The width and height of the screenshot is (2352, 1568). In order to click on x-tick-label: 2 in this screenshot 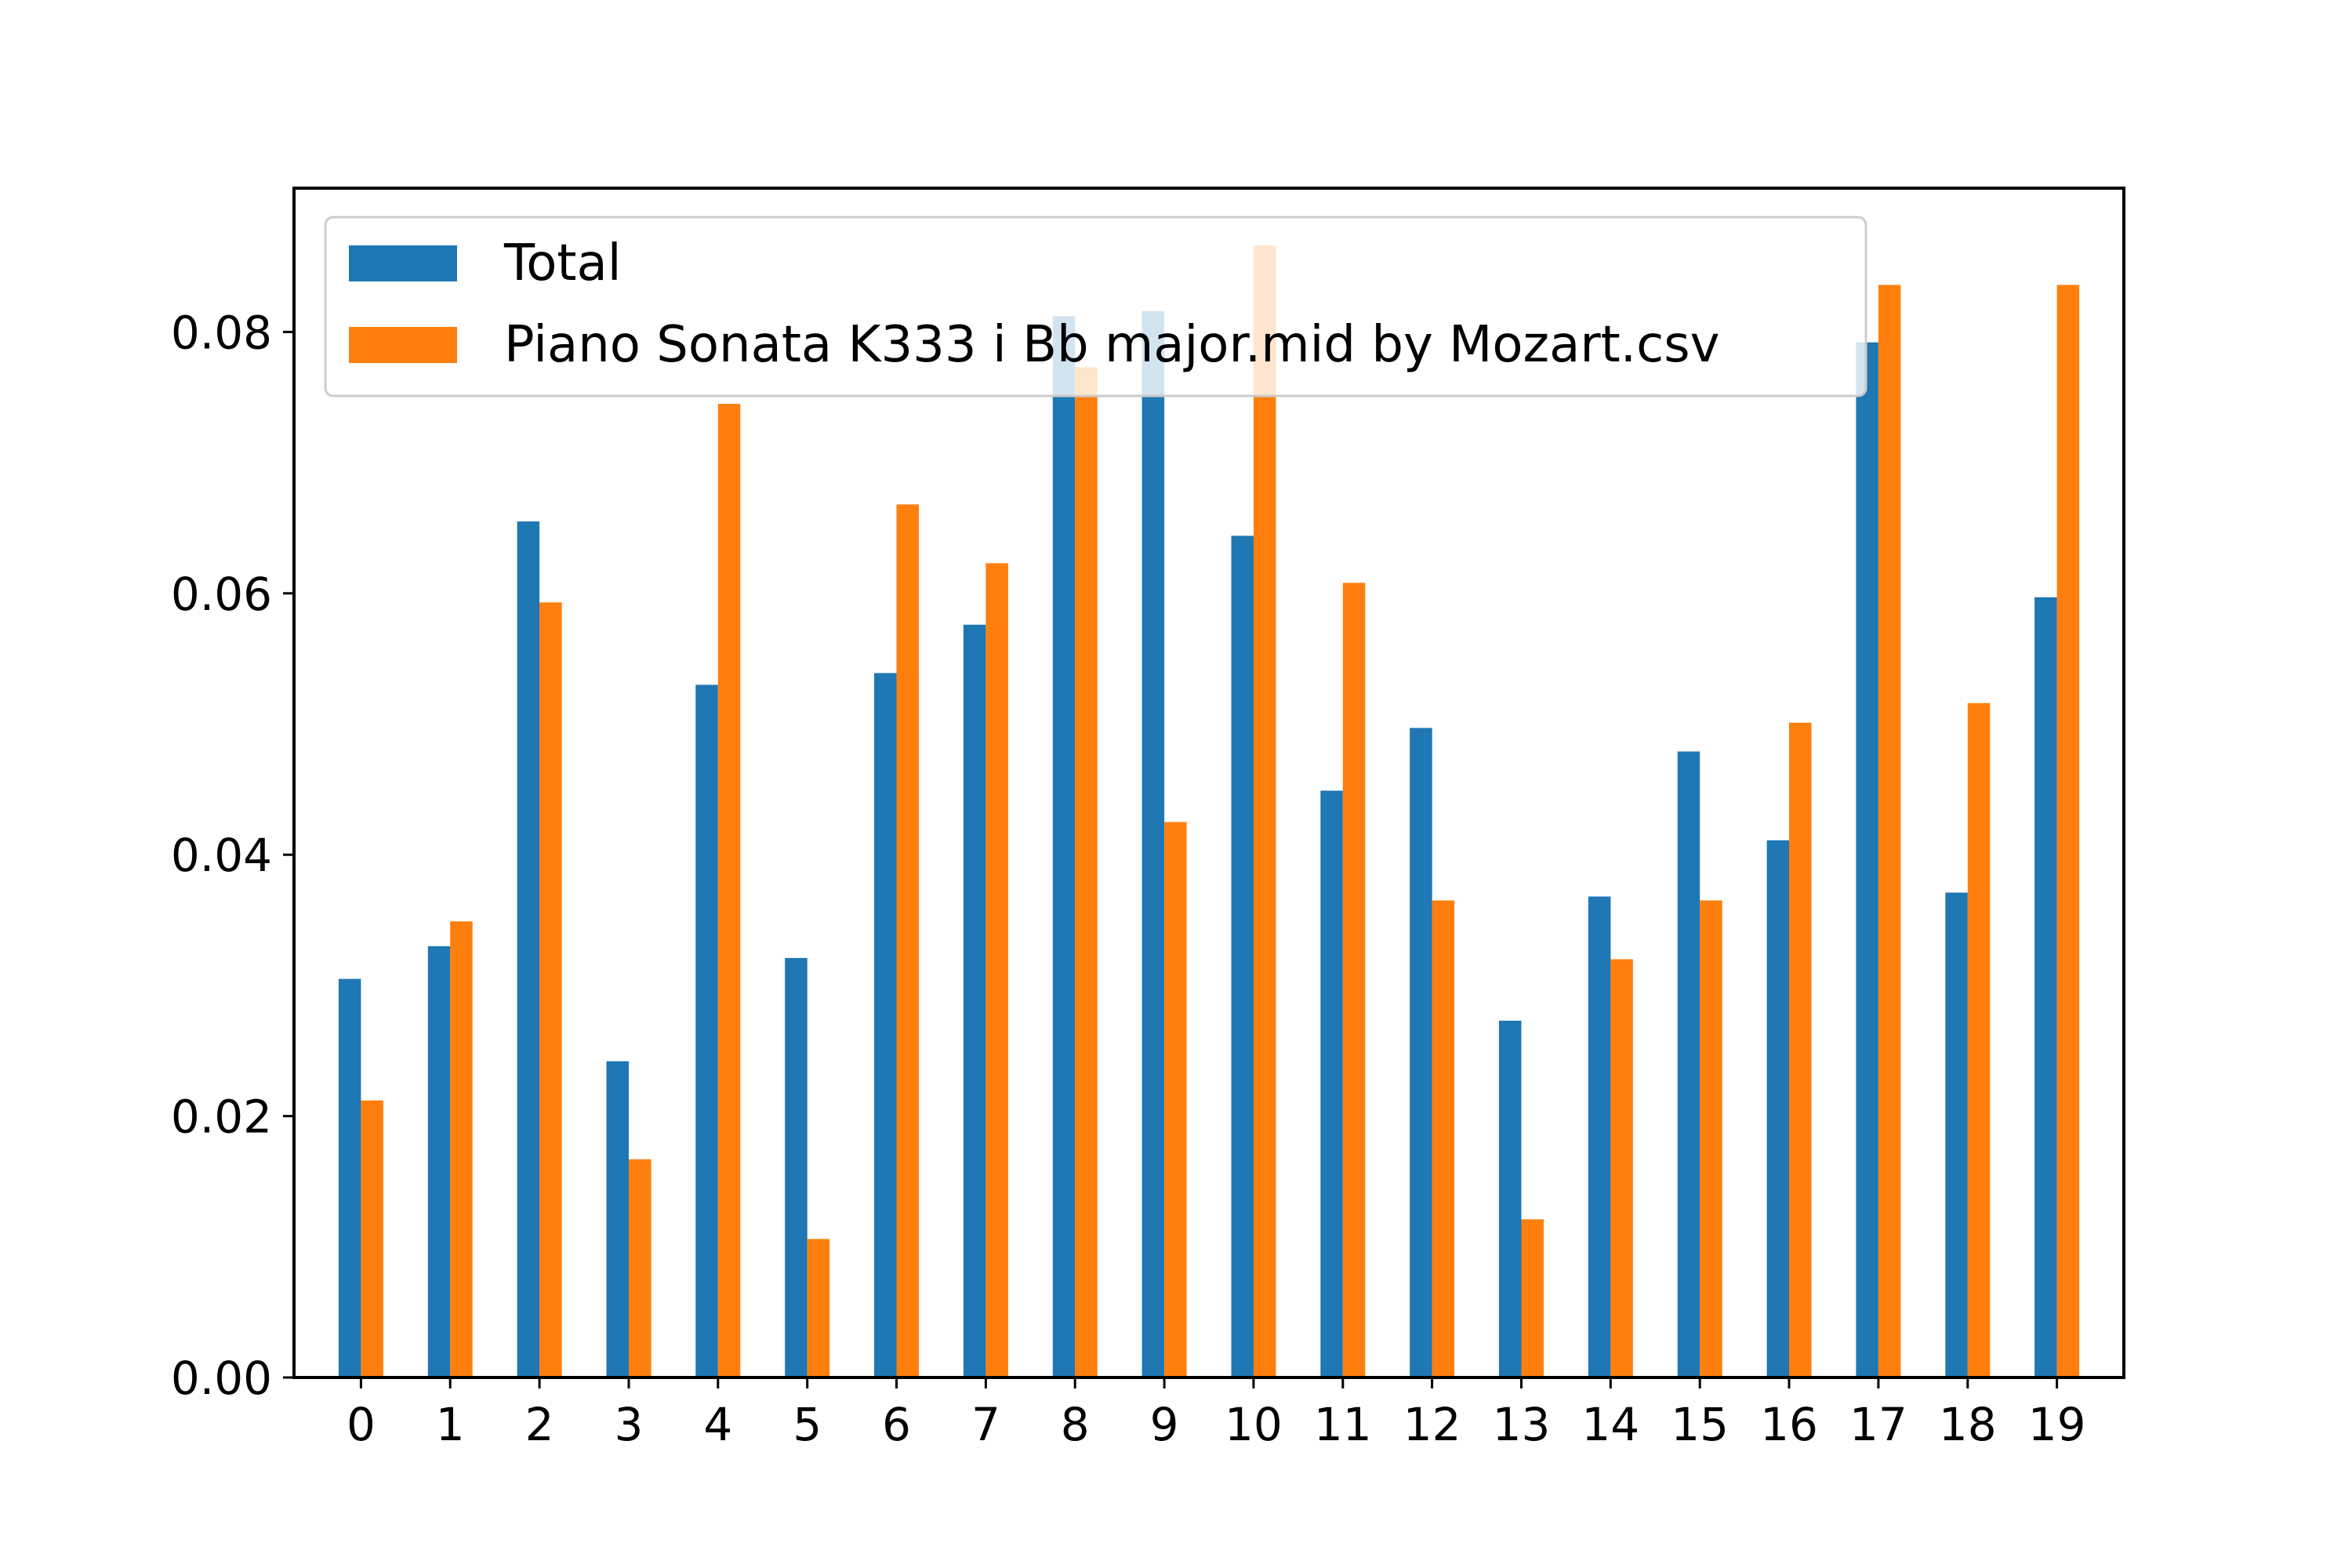, I will do `click(539, 1424)`.